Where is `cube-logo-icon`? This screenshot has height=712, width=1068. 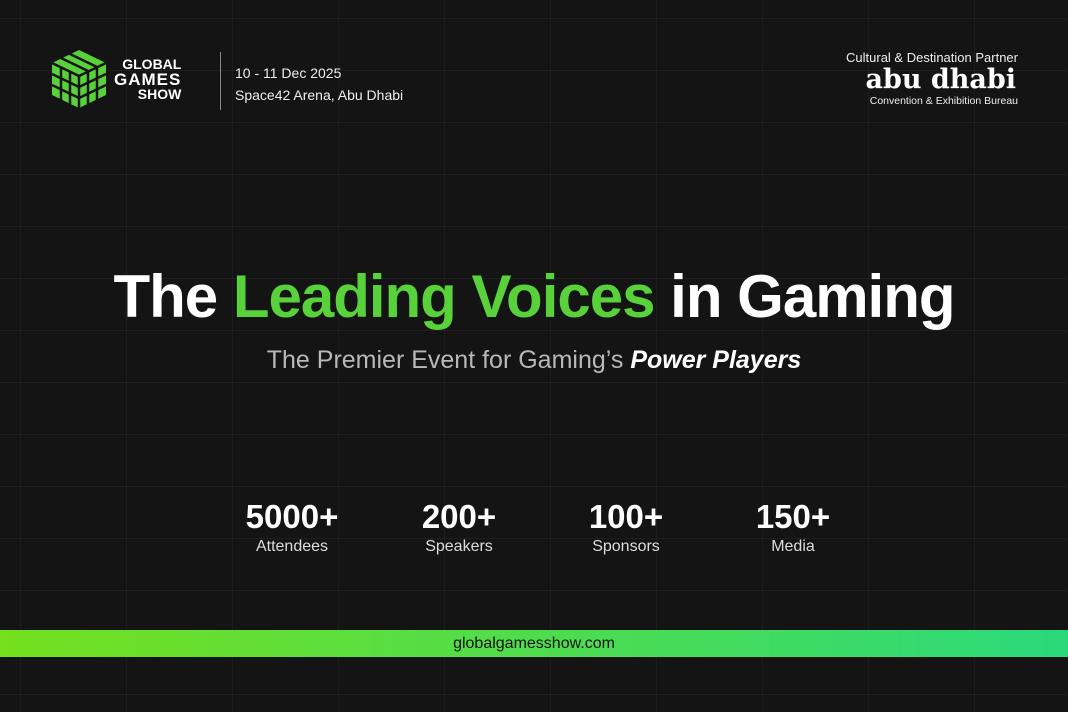 cube-logo-icon is located at coordinates (79, 79).